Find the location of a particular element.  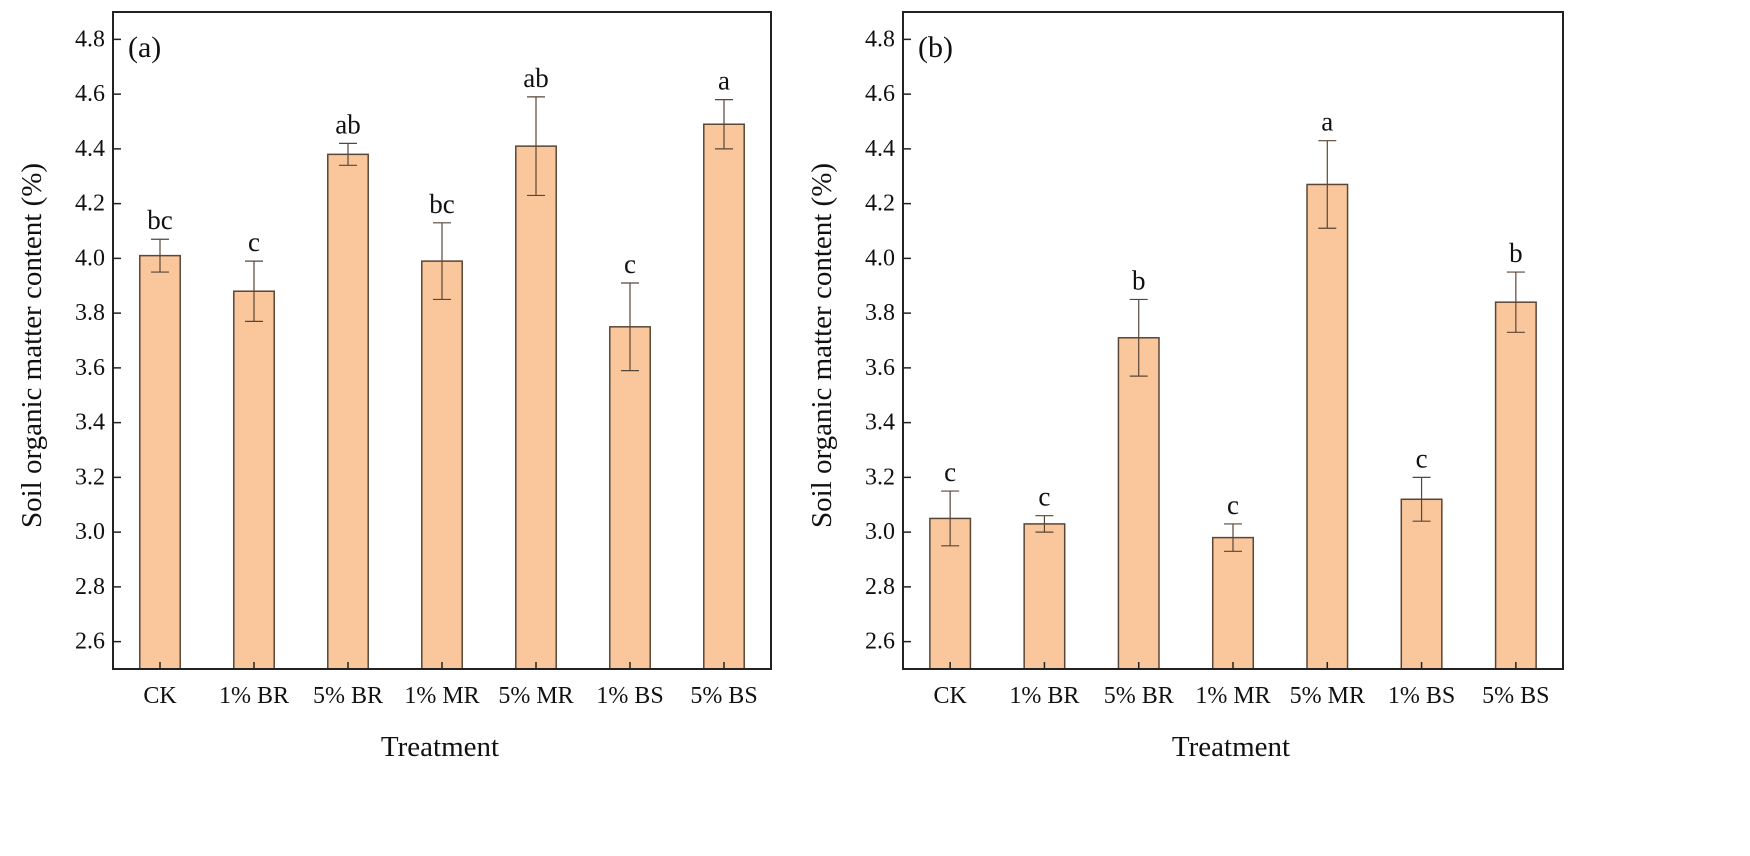

panel-b-x-tick-label: 1% BS is located at coordinates (1421, 696).